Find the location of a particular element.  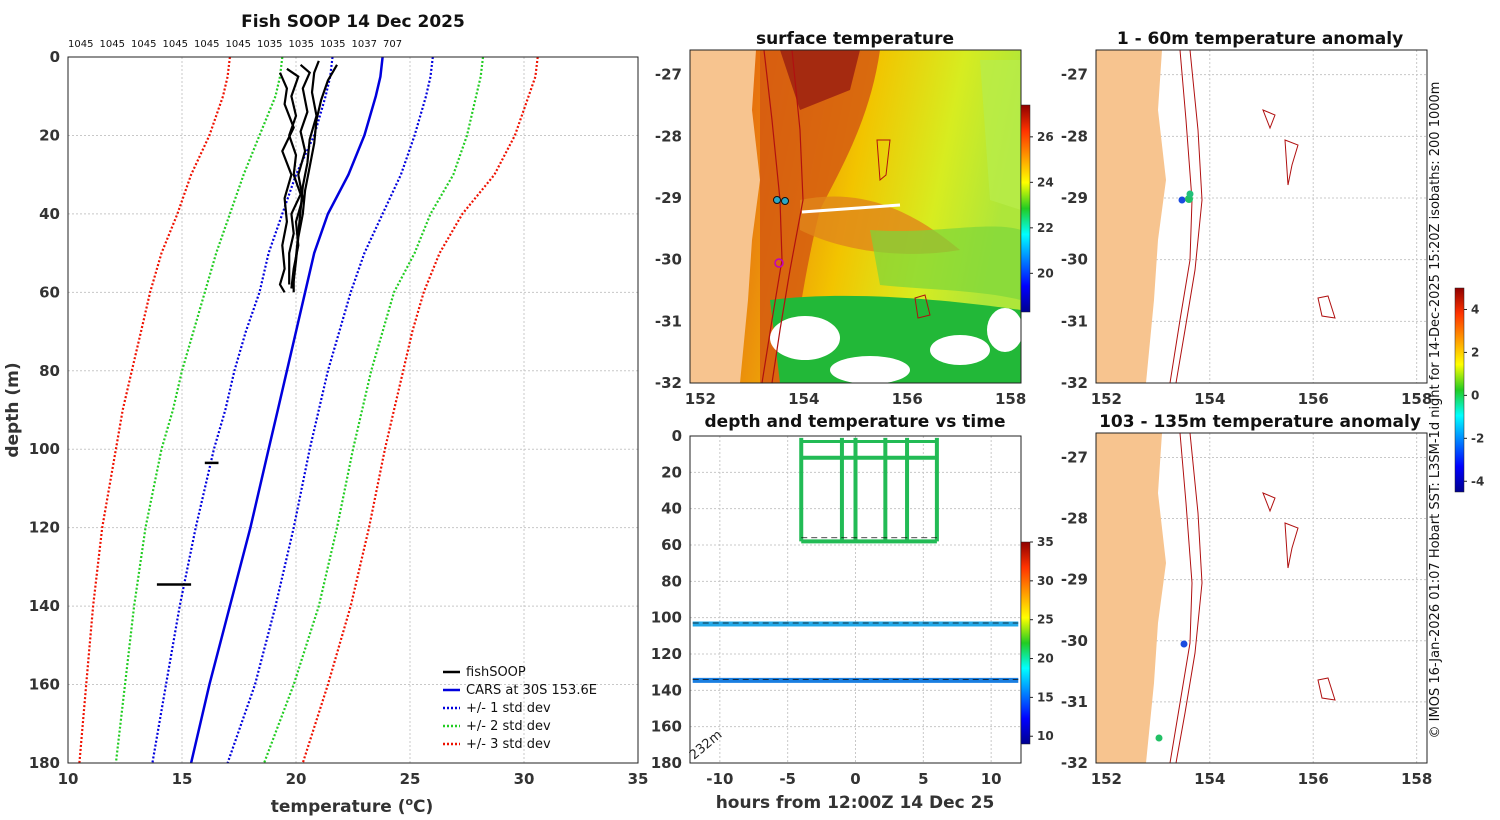

time-title: depth and temperature vs time is located at coordinates (855, 422).